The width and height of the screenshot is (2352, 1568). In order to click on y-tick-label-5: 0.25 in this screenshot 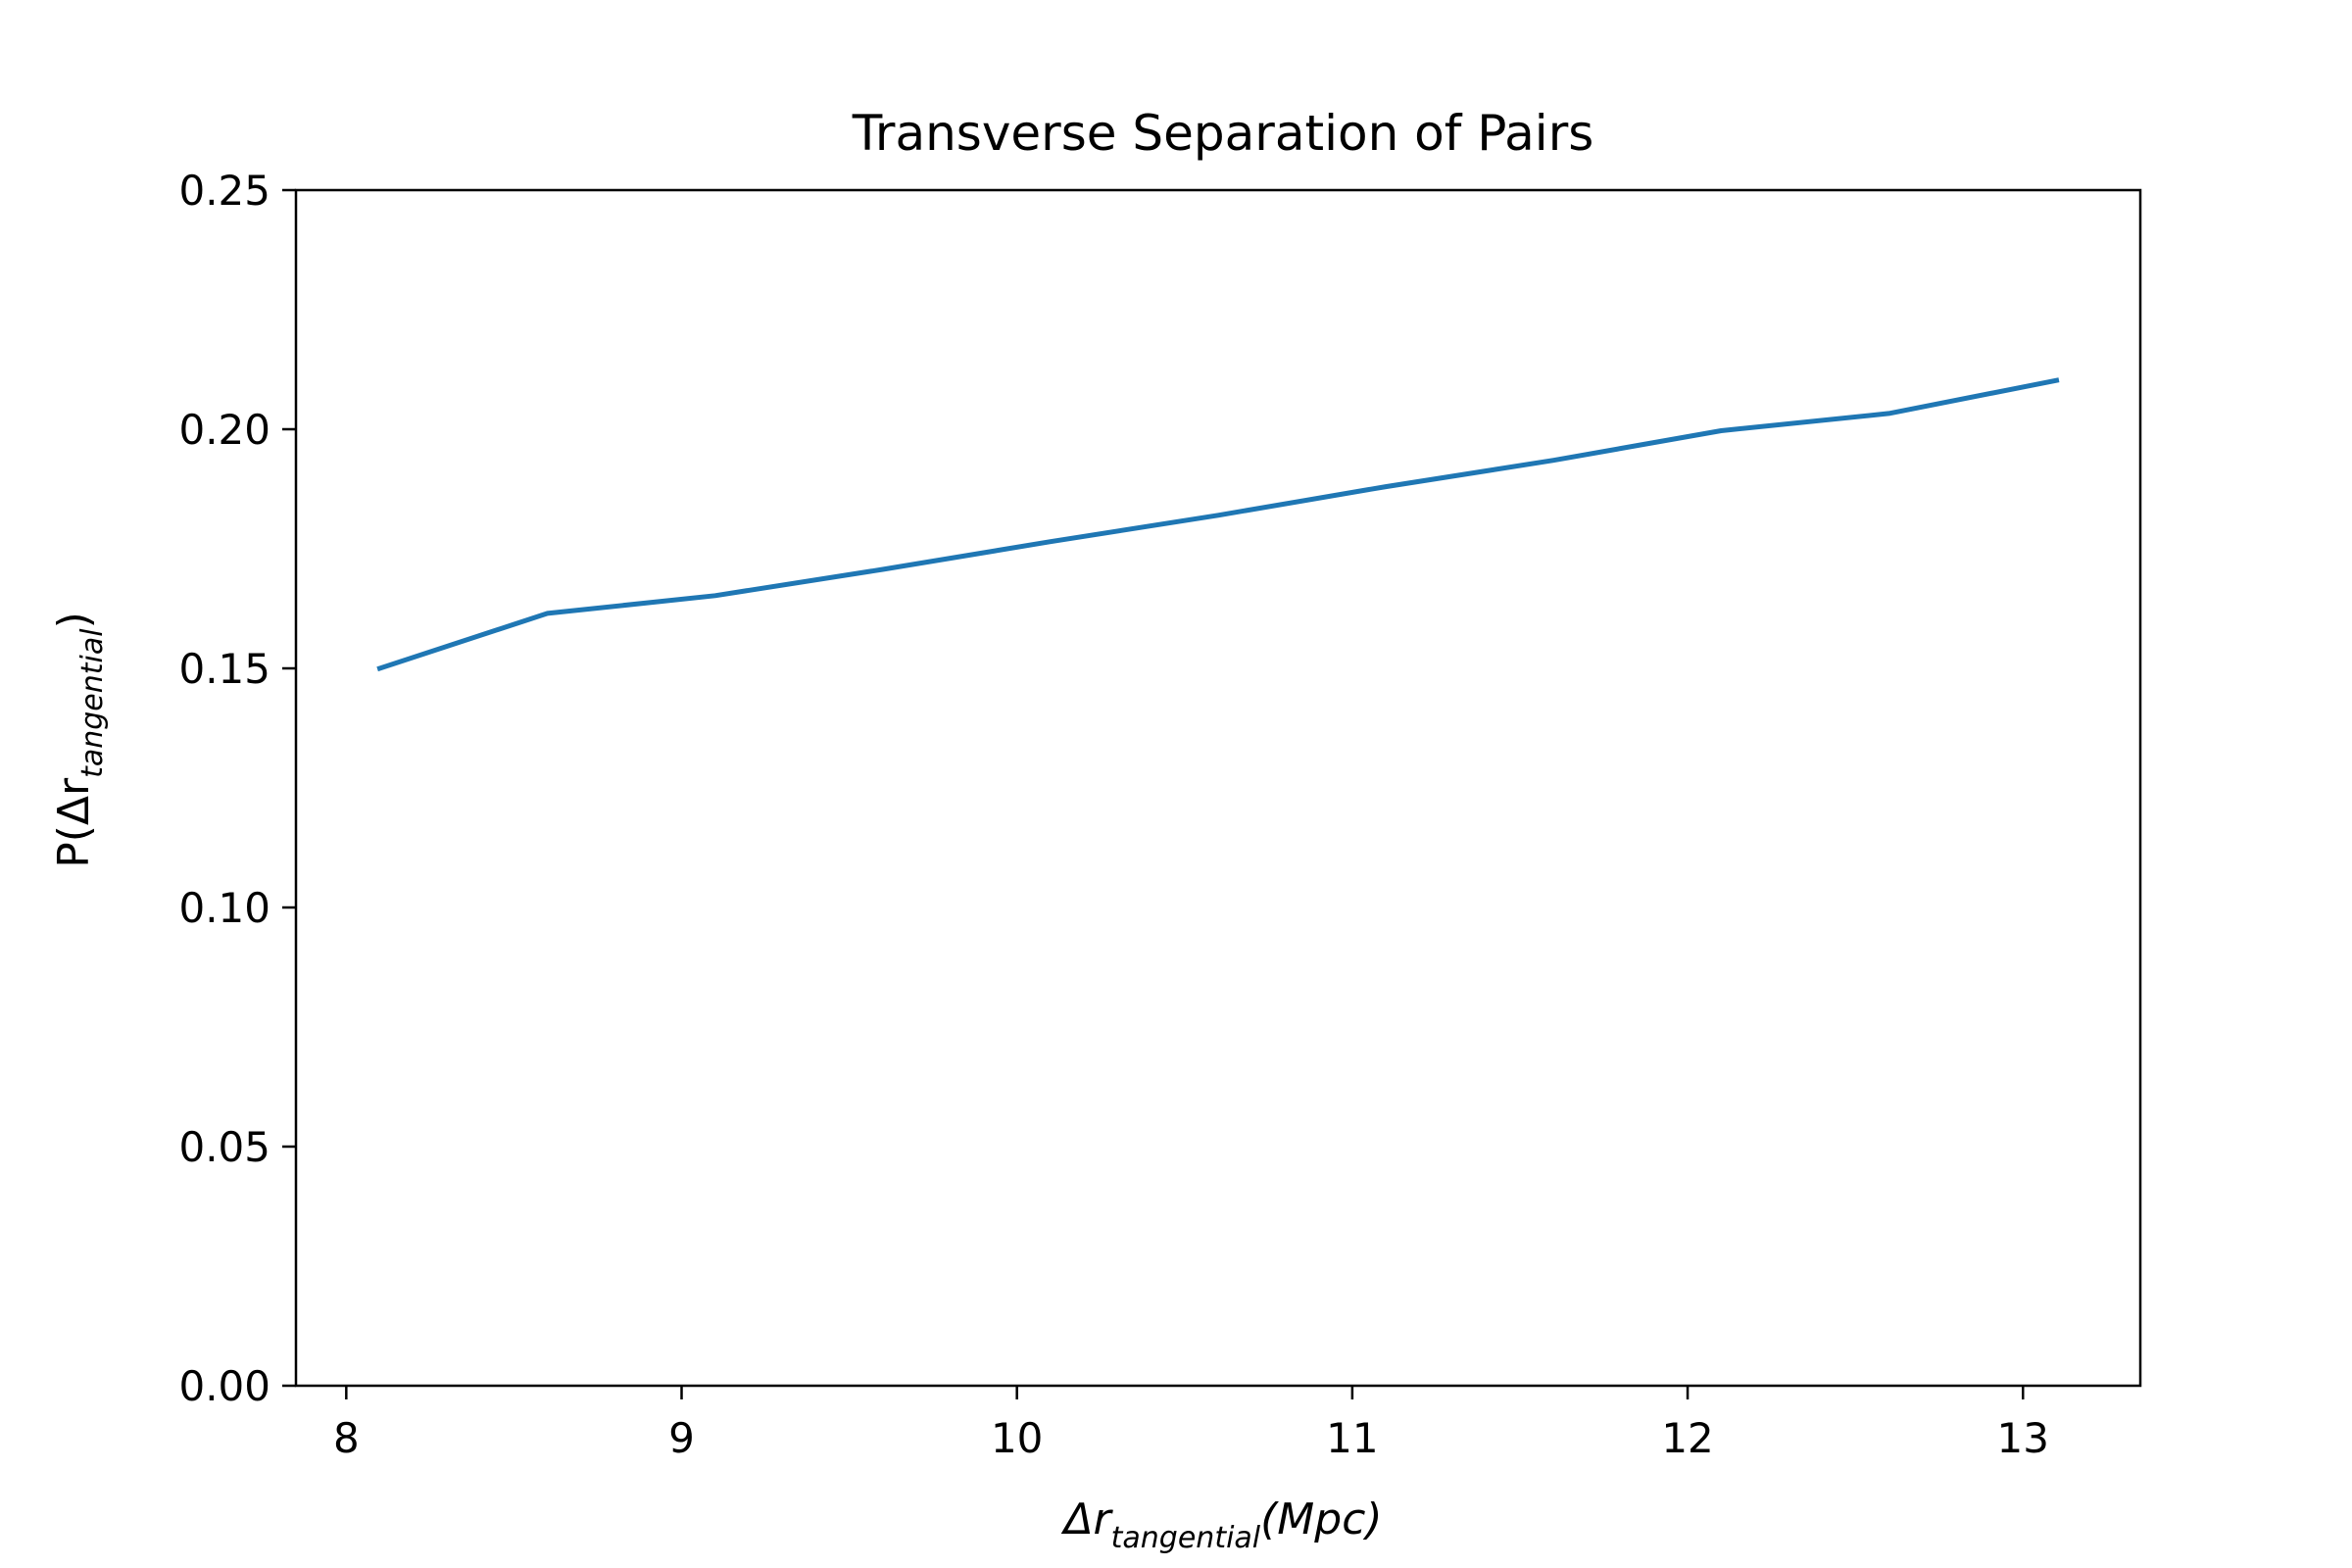, I will do `click(224, 191)`.